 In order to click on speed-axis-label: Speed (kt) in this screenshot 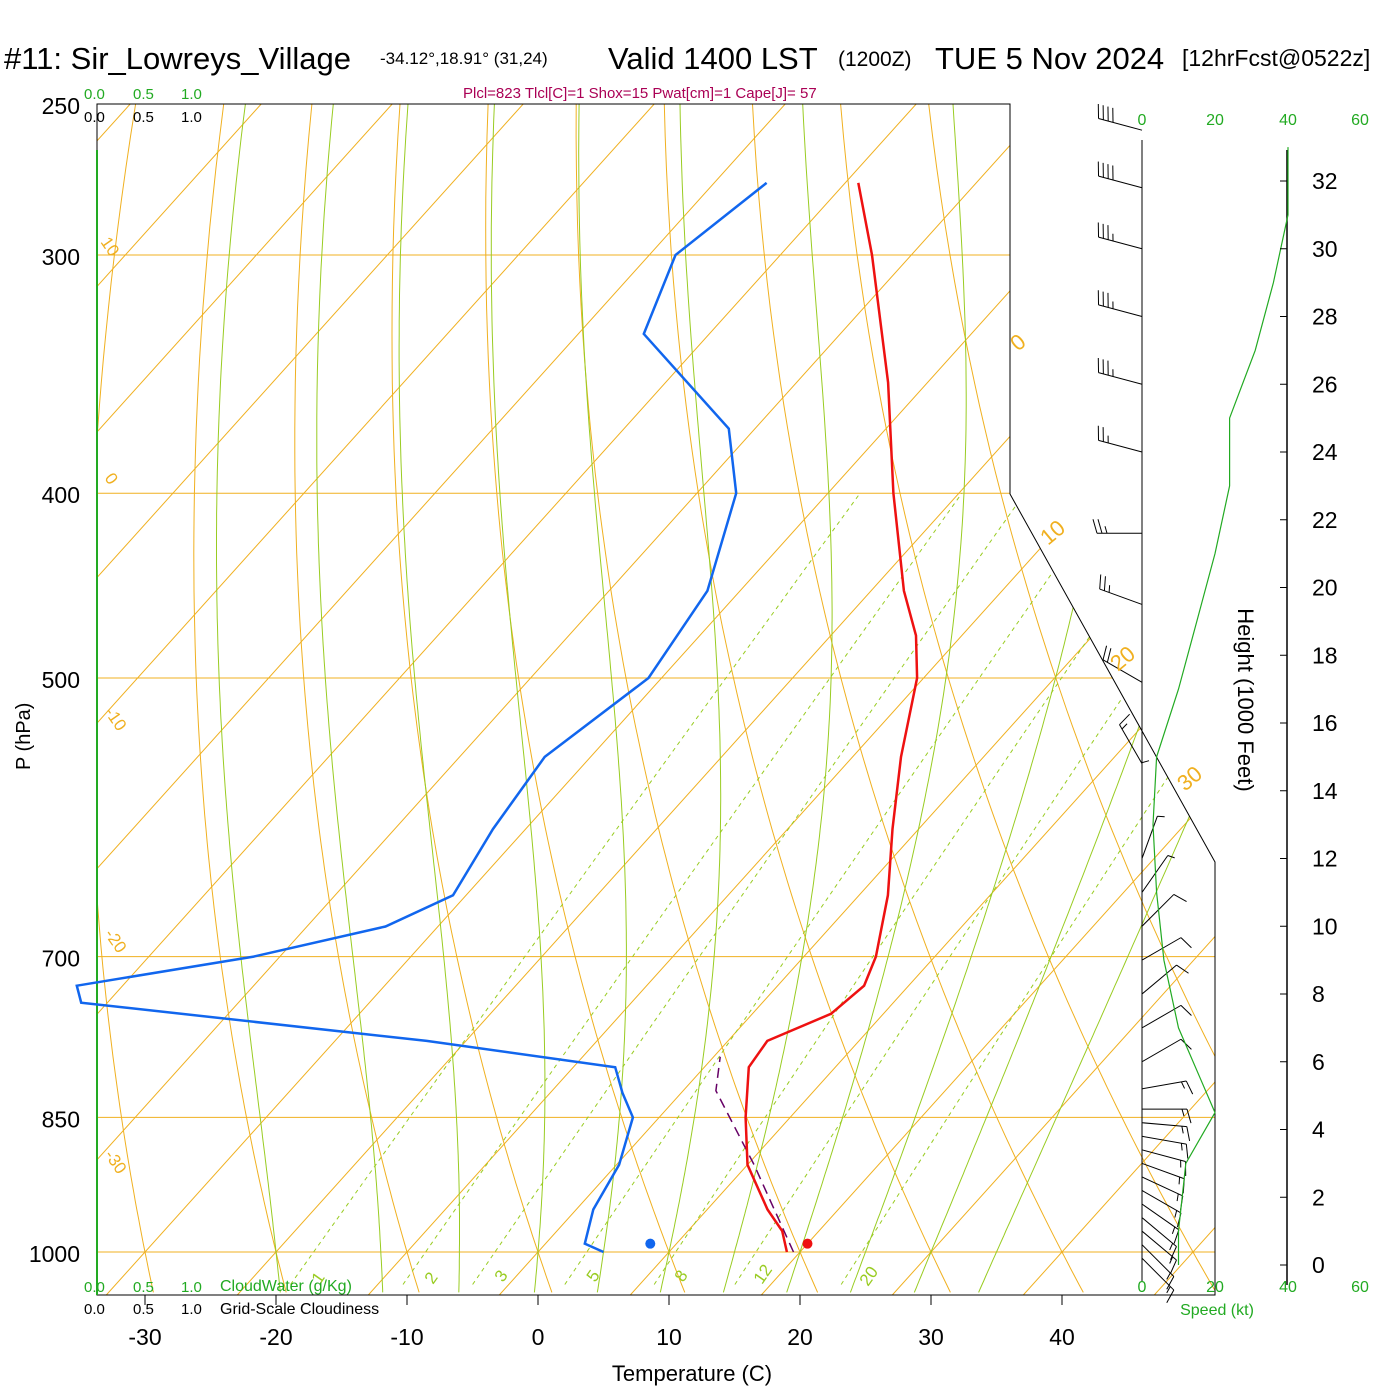, I will do `click(1217, 1310)`.